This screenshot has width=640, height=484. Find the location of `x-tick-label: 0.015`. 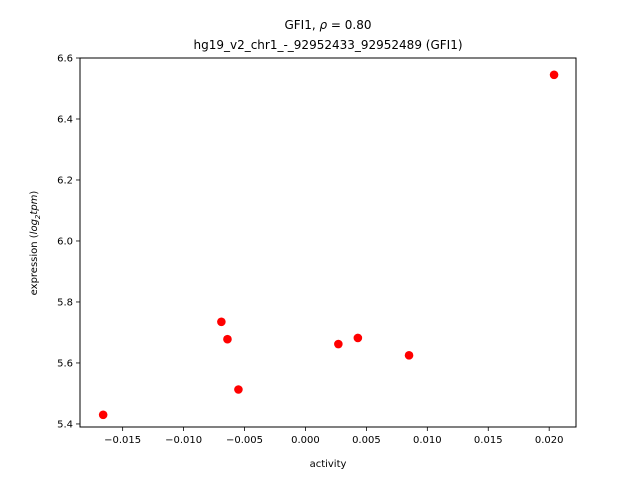

x-tick-label: 0.015 is located at coordinates (488, 440).